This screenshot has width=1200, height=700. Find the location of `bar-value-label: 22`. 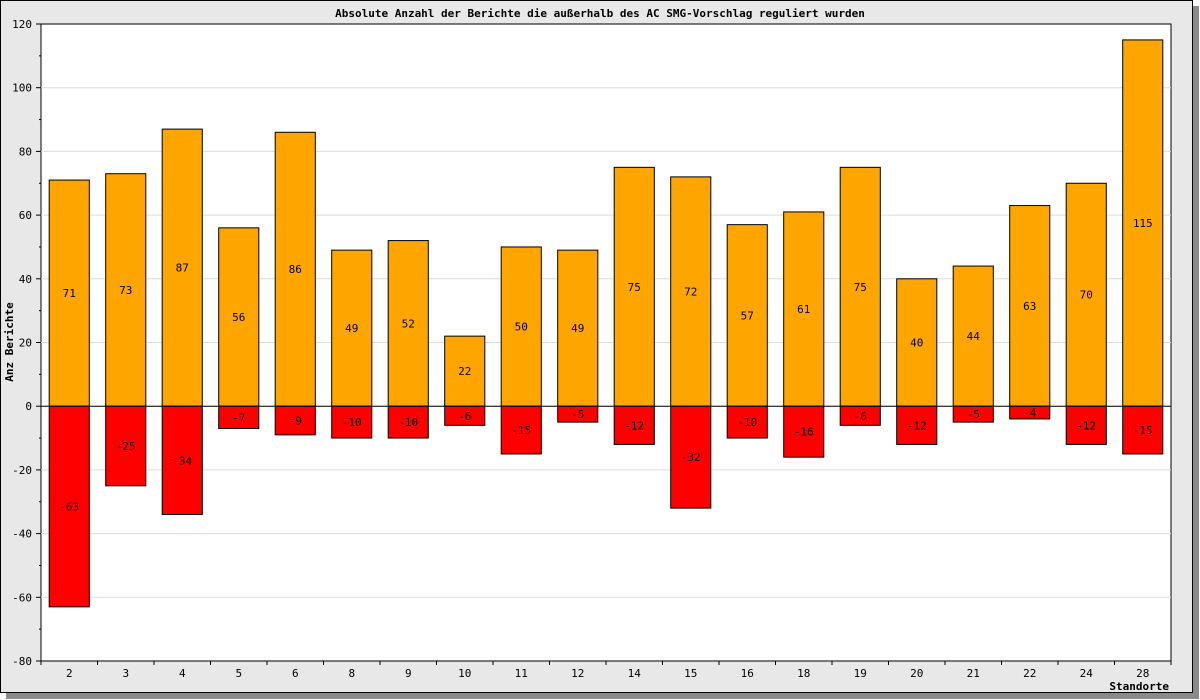

bar-value-label: 22 is located at coordinates (464, 371).